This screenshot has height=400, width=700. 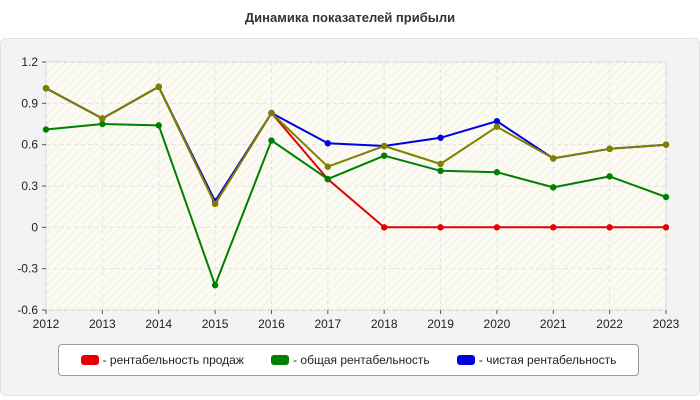 I want to click on y-tick-label: 0, so click(x=34, y=227).